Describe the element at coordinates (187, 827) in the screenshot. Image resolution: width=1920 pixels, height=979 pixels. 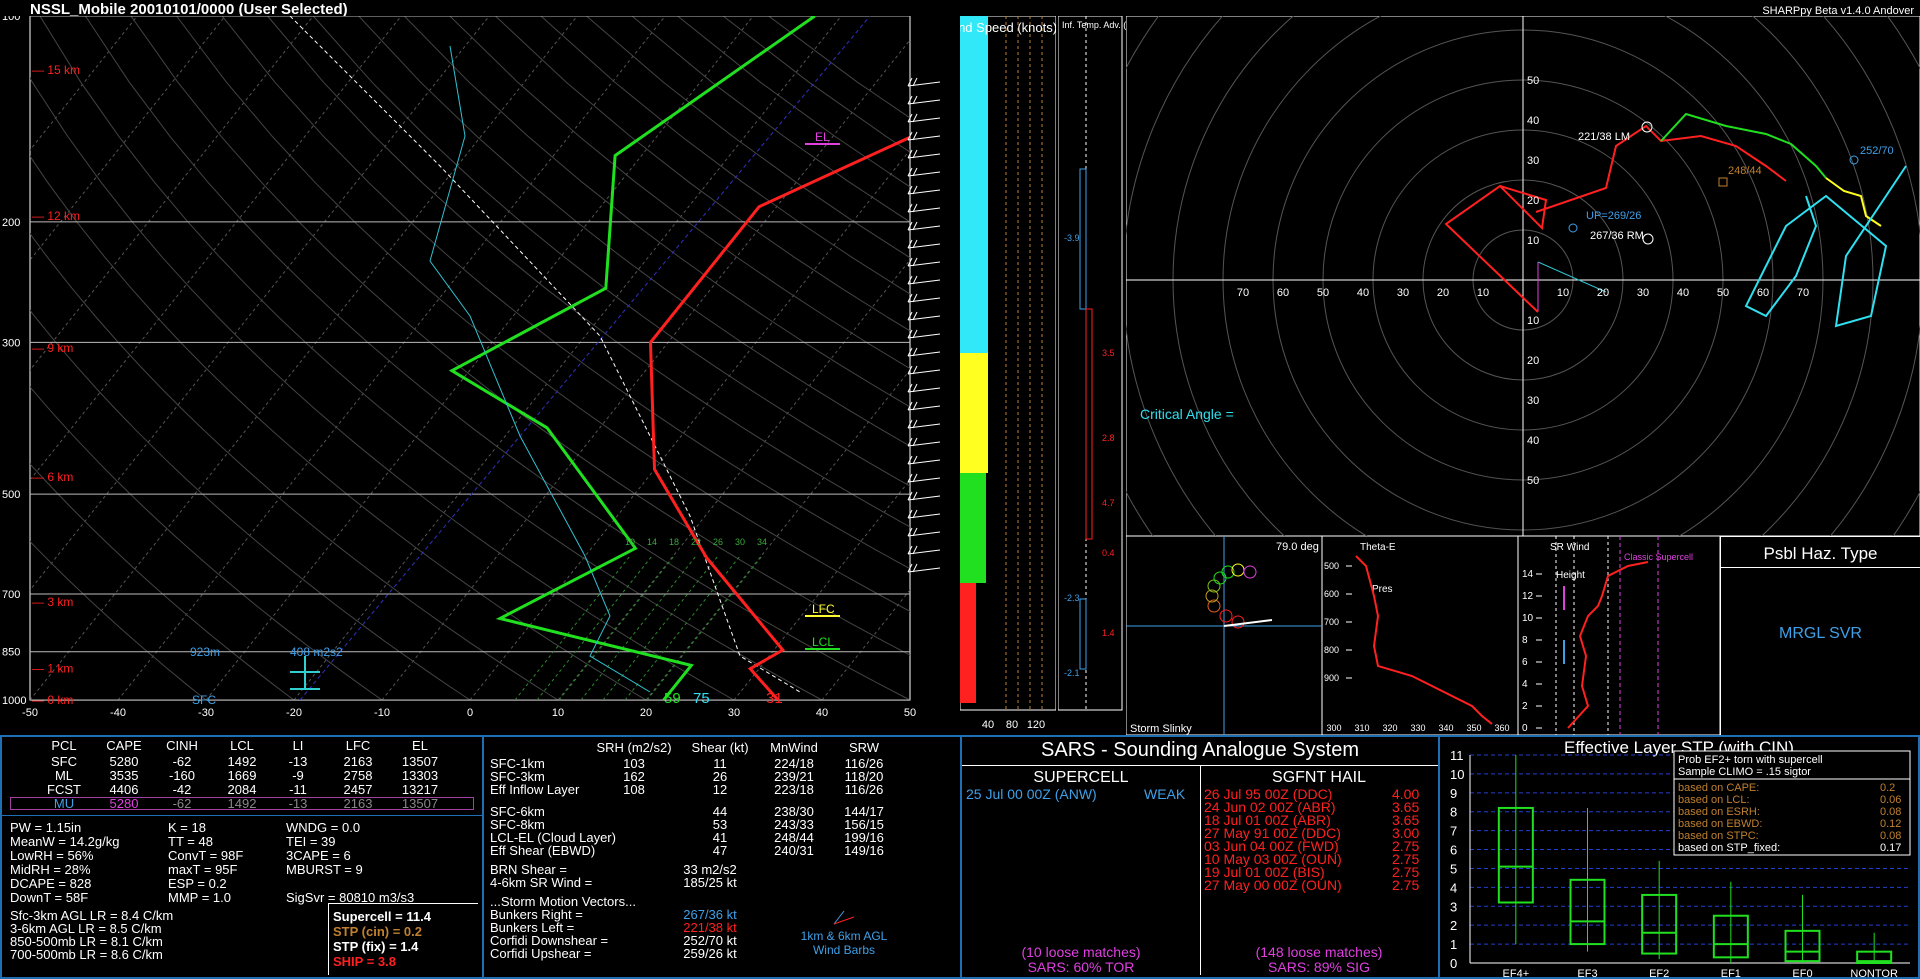
I see `index-value: K = 18` at that location.